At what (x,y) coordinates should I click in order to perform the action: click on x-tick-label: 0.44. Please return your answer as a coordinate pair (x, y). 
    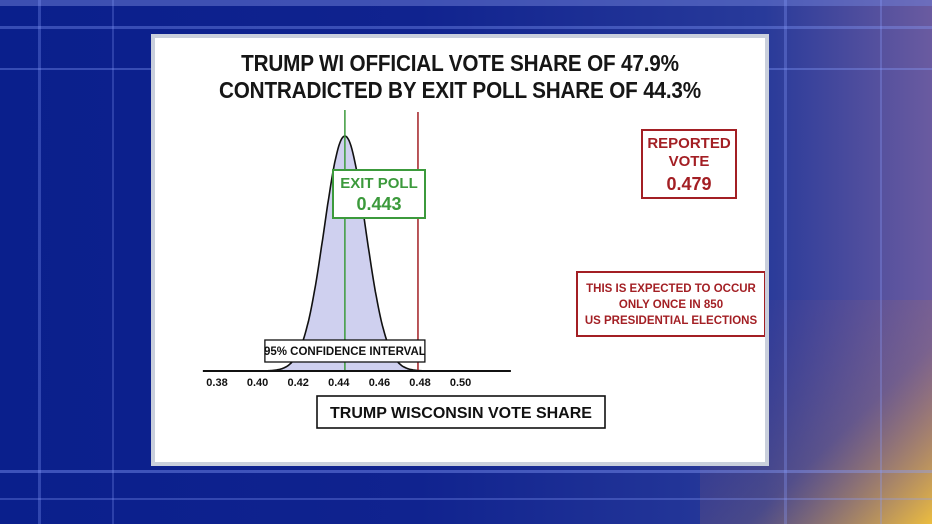
    Looking at the image, I should click on (339, 383).